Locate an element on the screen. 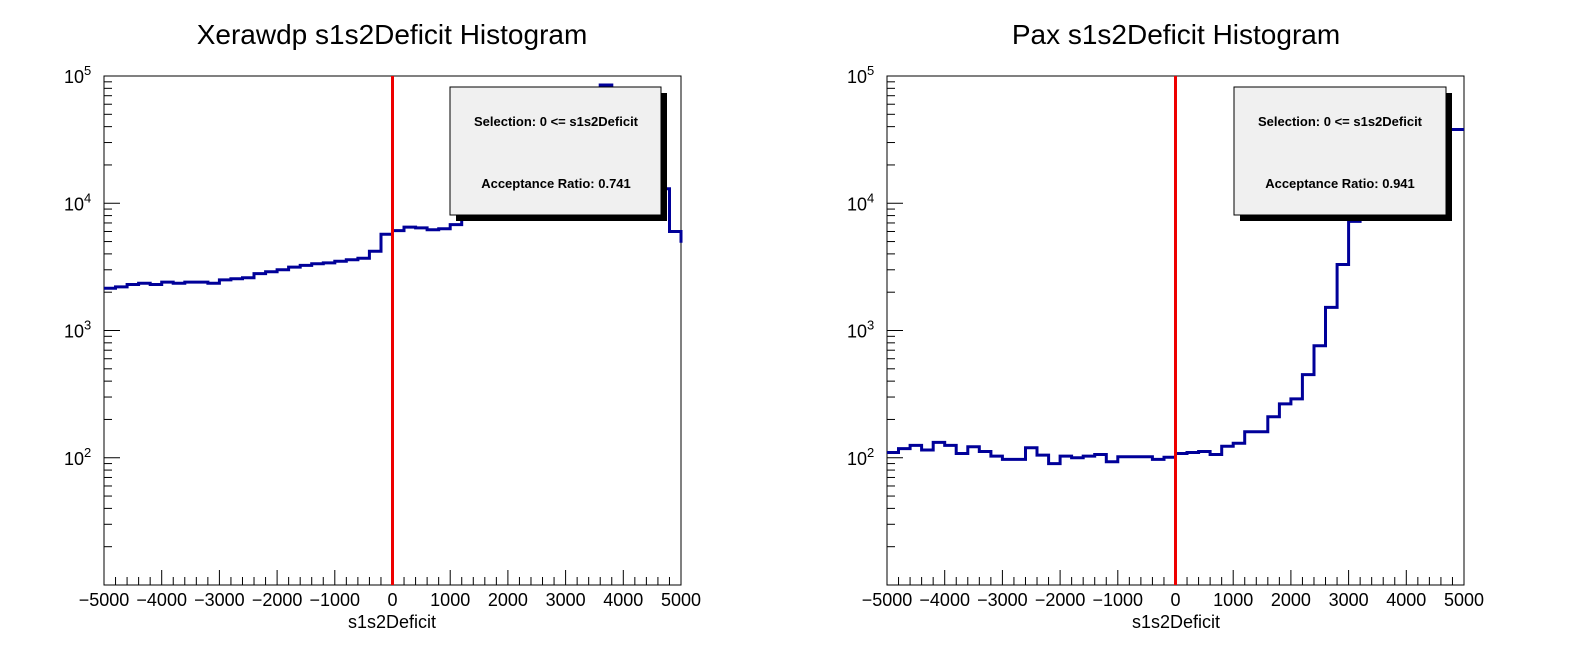  acceptance-ratio-label: Acceptance Ratio: 0.941 is located at coordinates (1340, 183).